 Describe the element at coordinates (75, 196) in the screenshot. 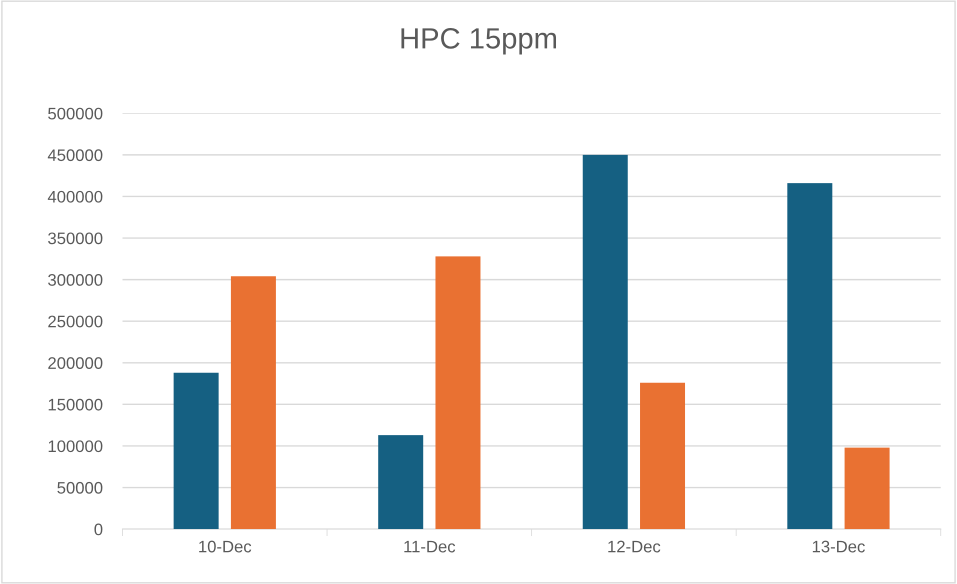

I see `y-tick-label: 400000` at that location.